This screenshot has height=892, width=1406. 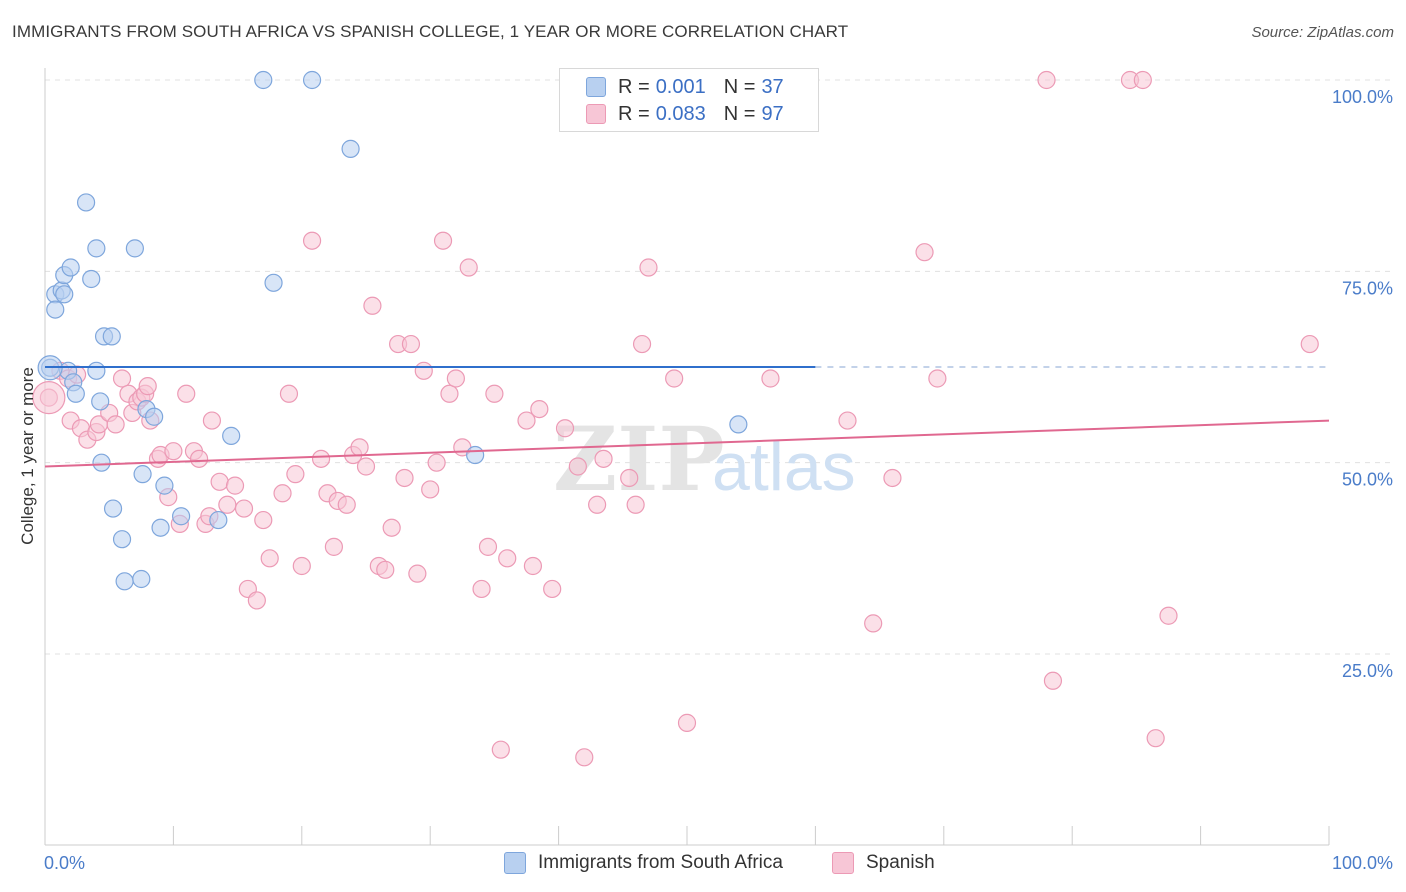 I want to click on y-tick-label: 50.0%, so click(x=1367, y=480).